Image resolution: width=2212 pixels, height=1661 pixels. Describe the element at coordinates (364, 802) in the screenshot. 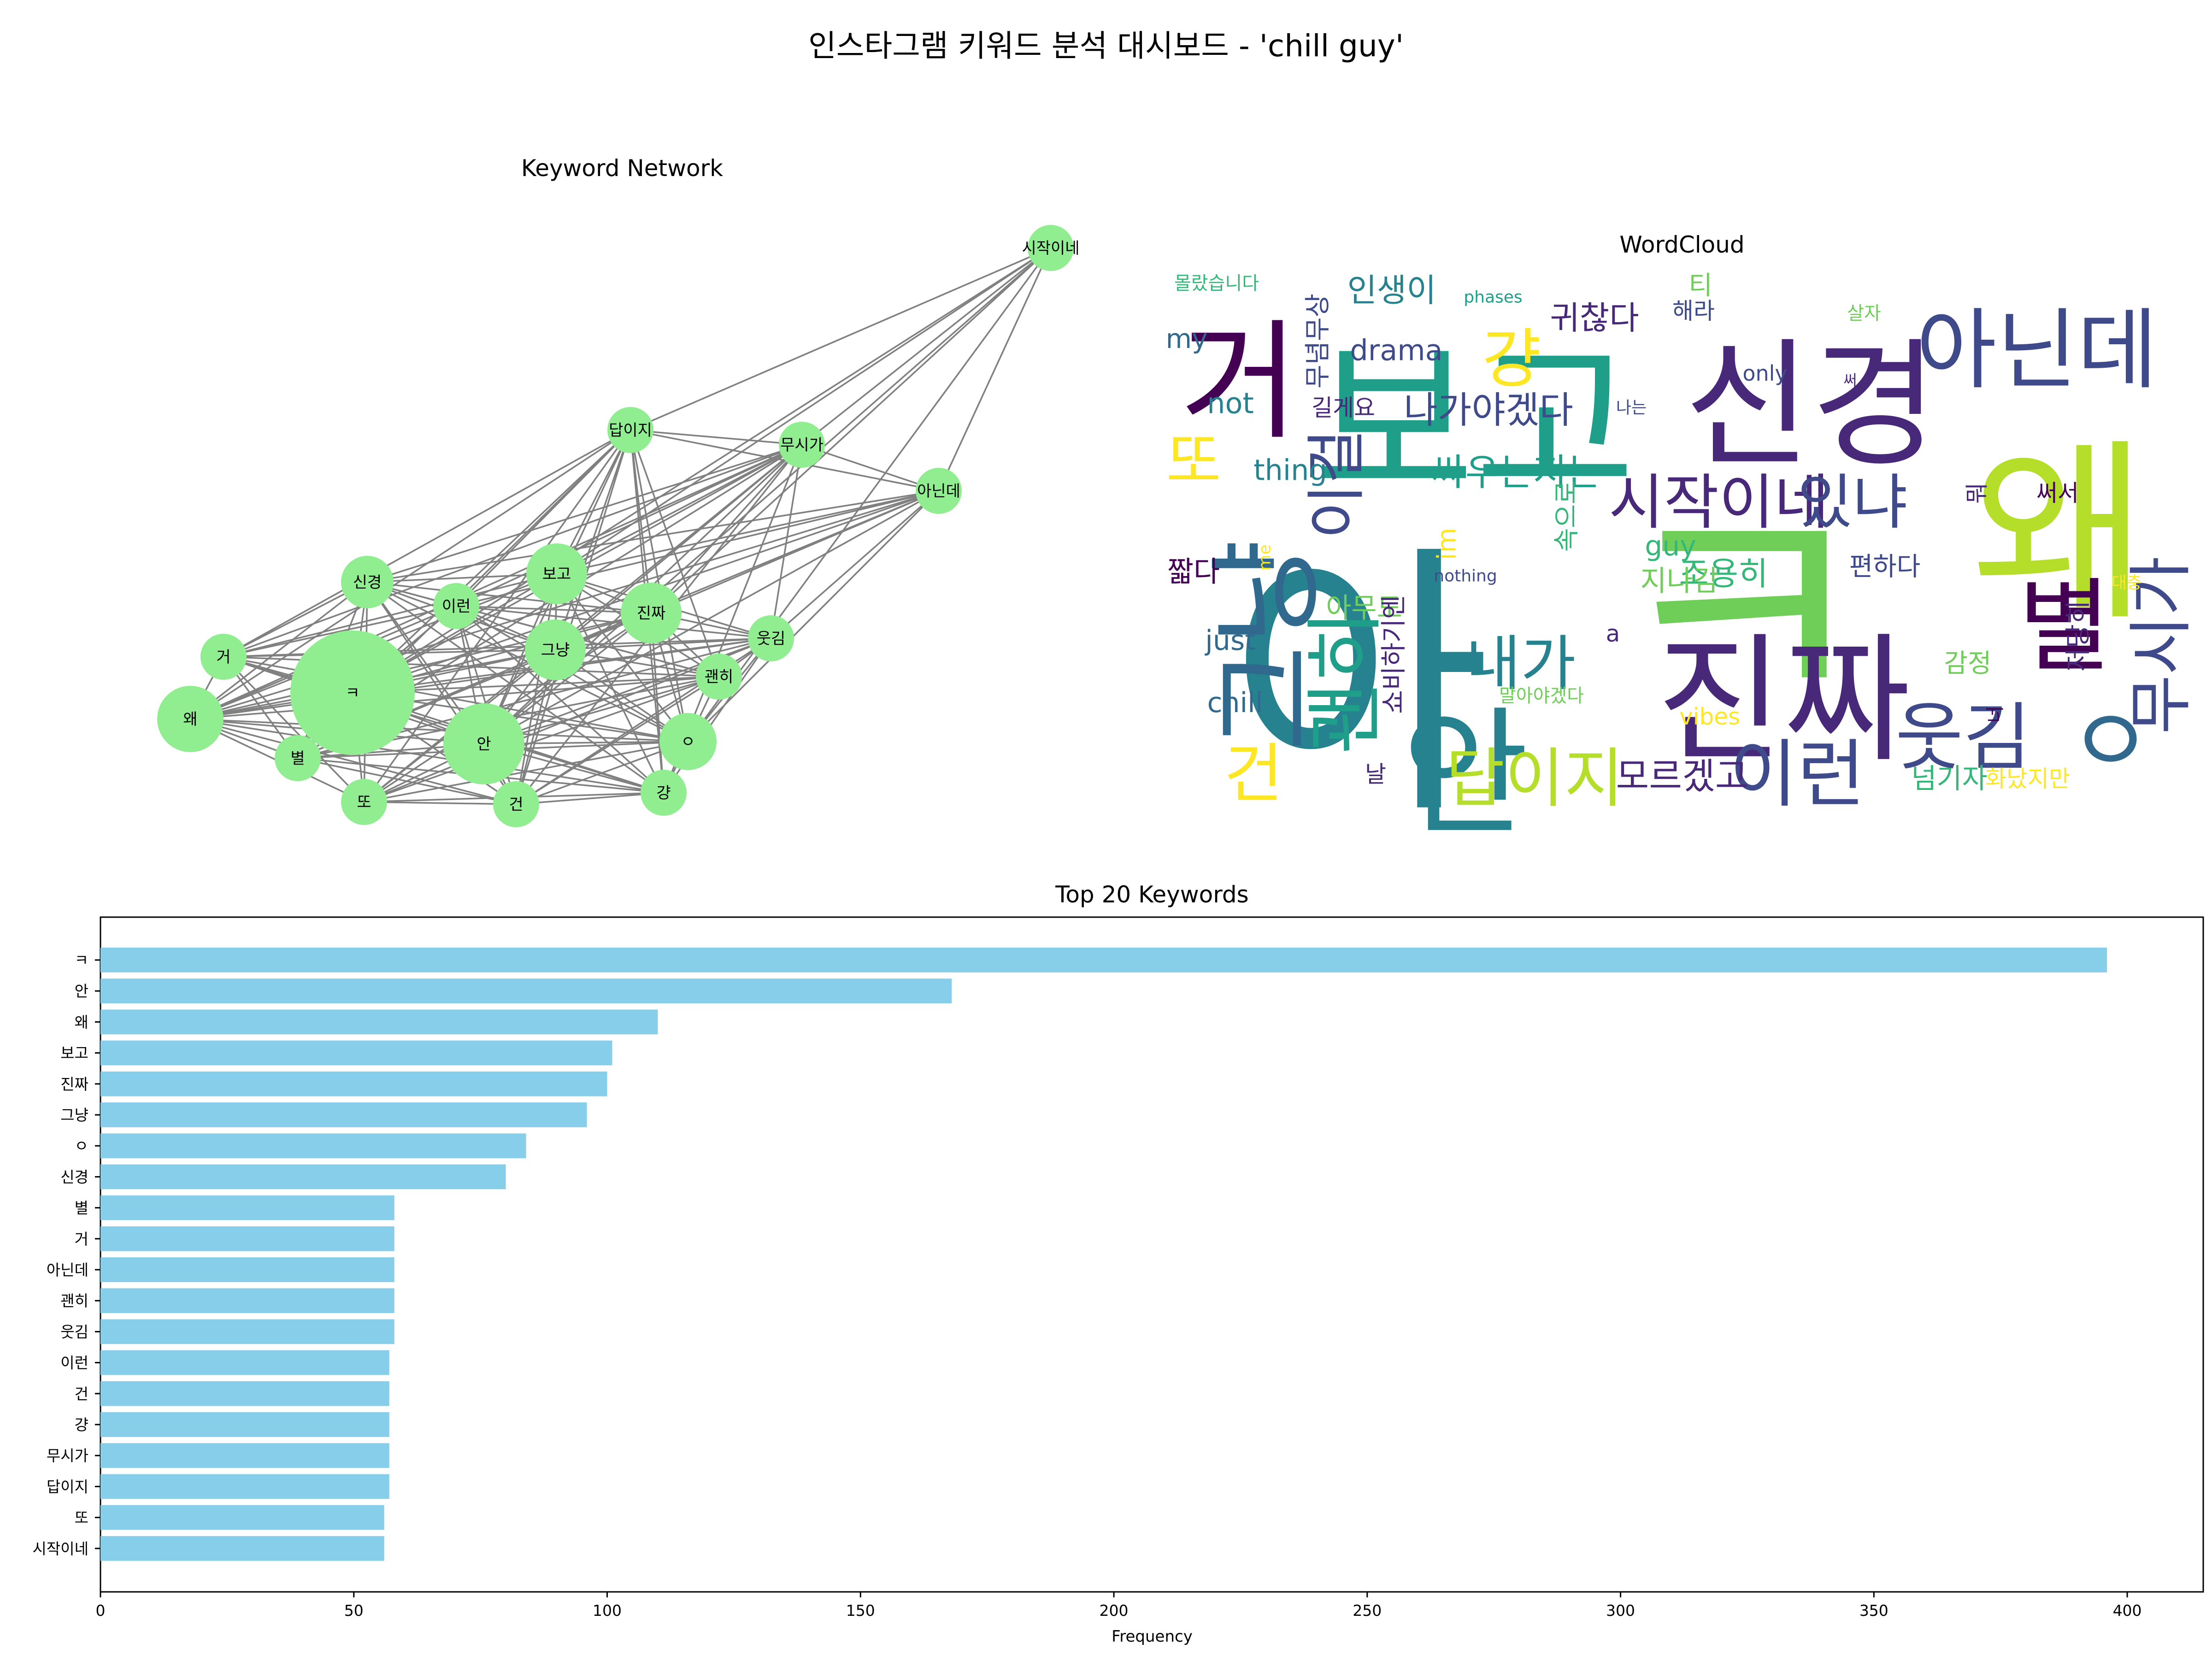

I see `network-node-label: 또` at that location.